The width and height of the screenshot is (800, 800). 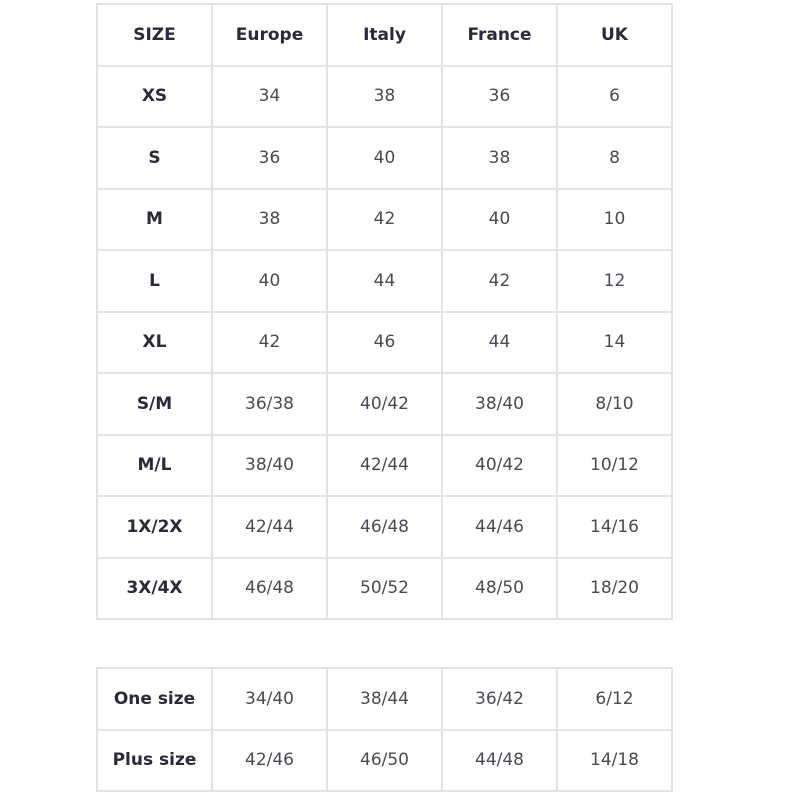 What do you see at coordinates (269, 760) in the screenshot?
I see `size-value-cell: 42/46` at bounding box center [269, 760].